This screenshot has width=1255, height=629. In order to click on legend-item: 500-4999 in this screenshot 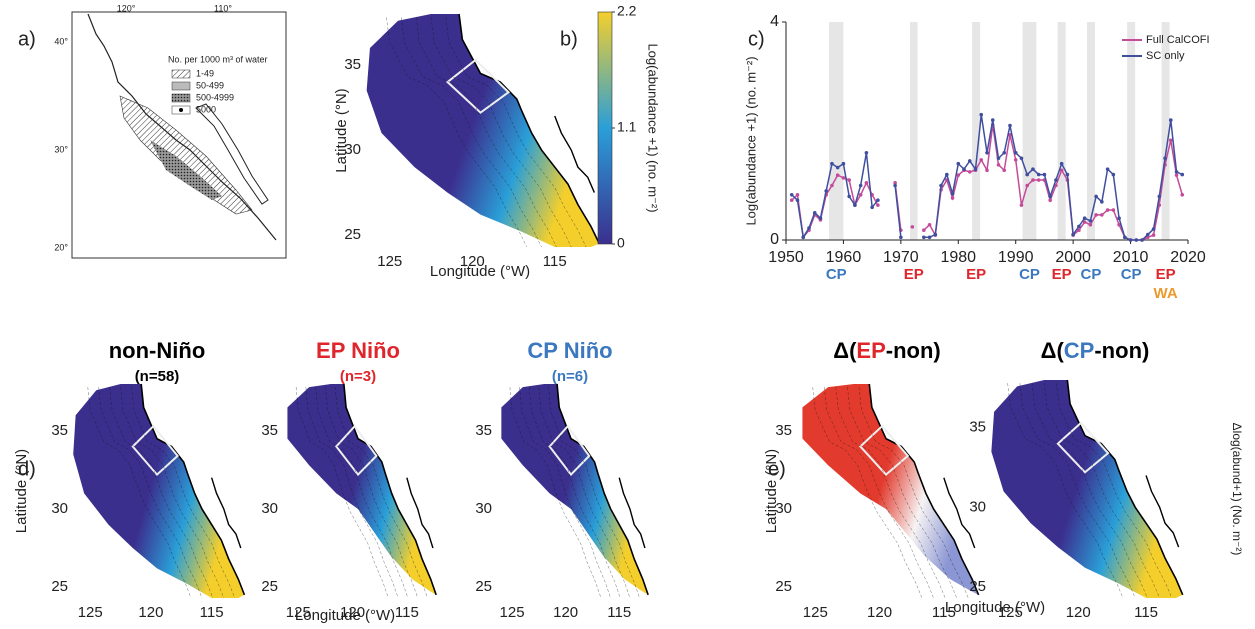, I will do `click(215, 97)`.